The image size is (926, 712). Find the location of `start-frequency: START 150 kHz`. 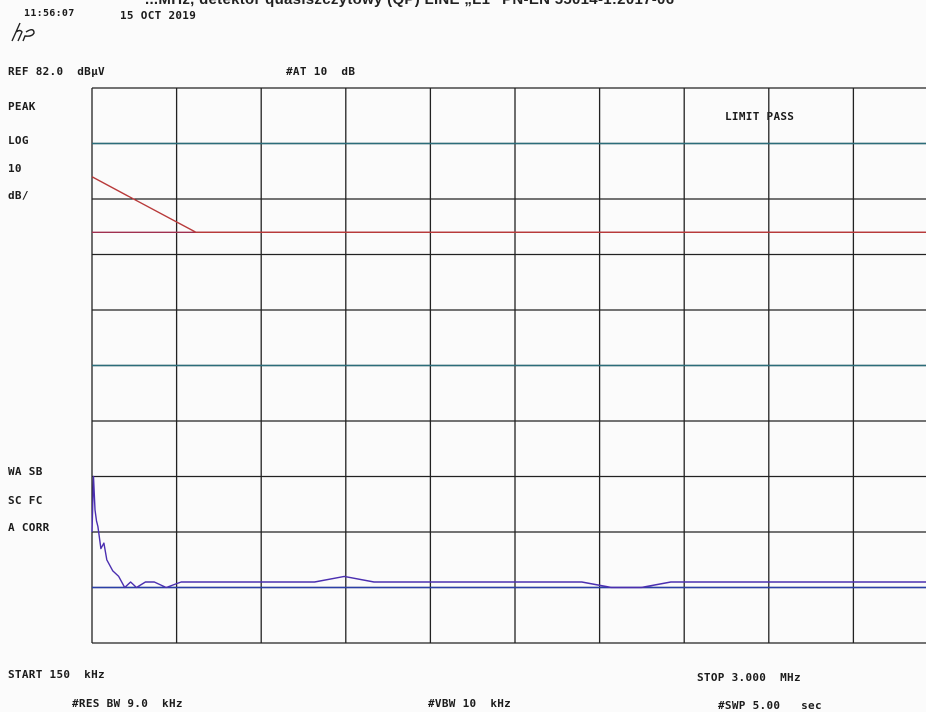

start-frequency: START 150 kHz is located at coordinates (56, 674).